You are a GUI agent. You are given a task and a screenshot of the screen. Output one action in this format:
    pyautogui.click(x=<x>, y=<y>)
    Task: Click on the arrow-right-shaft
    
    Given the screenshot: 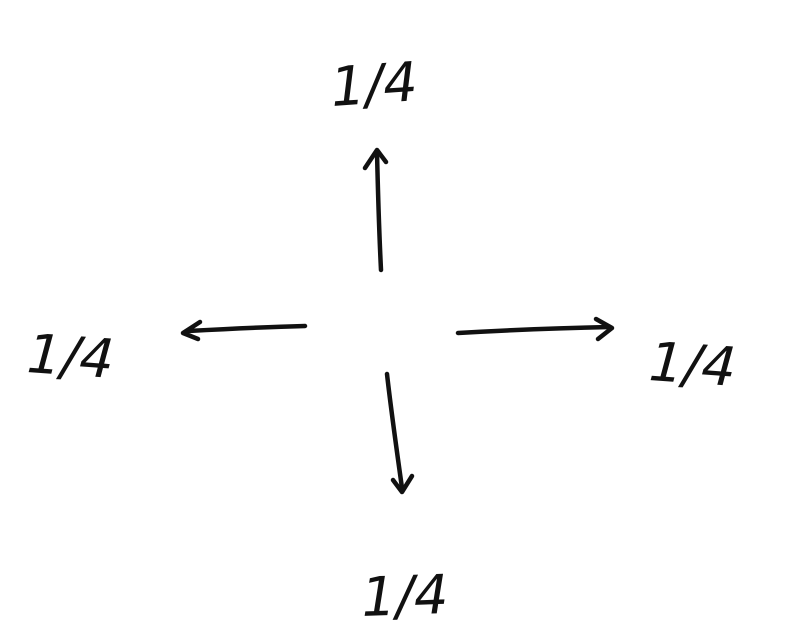 What is the action you would take?
    pyautogui.click(x=534, y=330)
    